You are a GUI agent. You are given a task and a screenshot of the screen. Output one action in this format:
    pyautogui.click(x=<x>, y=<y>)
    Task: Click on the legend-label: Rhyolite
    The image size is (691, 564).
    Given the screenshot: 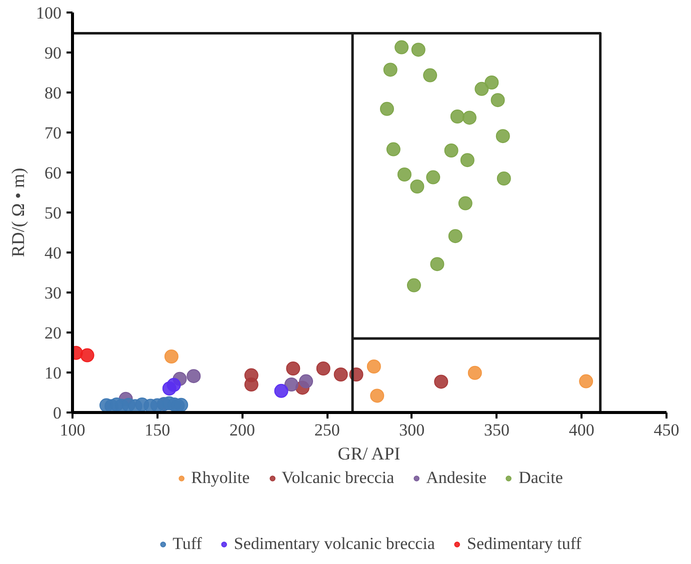 What is the action you would take?
    pyautogui.click(x=220, y=478)
    